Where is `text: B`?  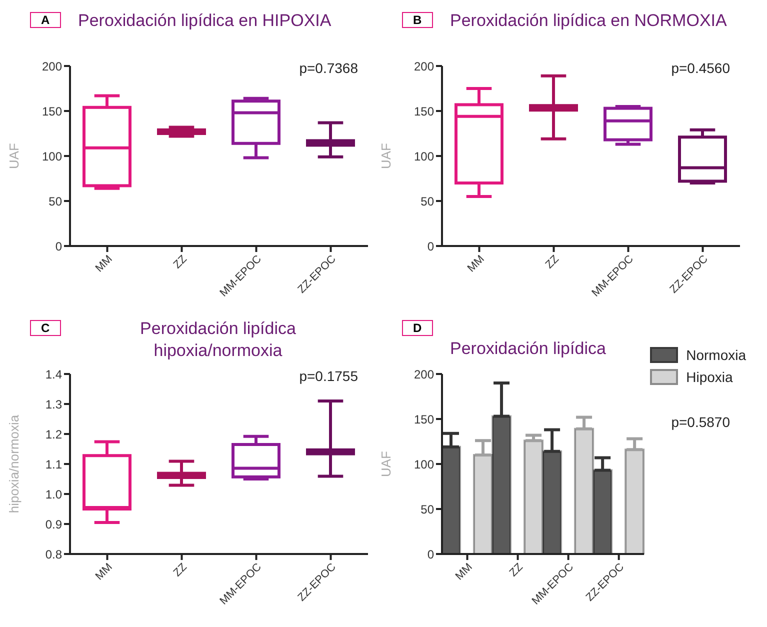
text: B is located at coordinates (417, 20).